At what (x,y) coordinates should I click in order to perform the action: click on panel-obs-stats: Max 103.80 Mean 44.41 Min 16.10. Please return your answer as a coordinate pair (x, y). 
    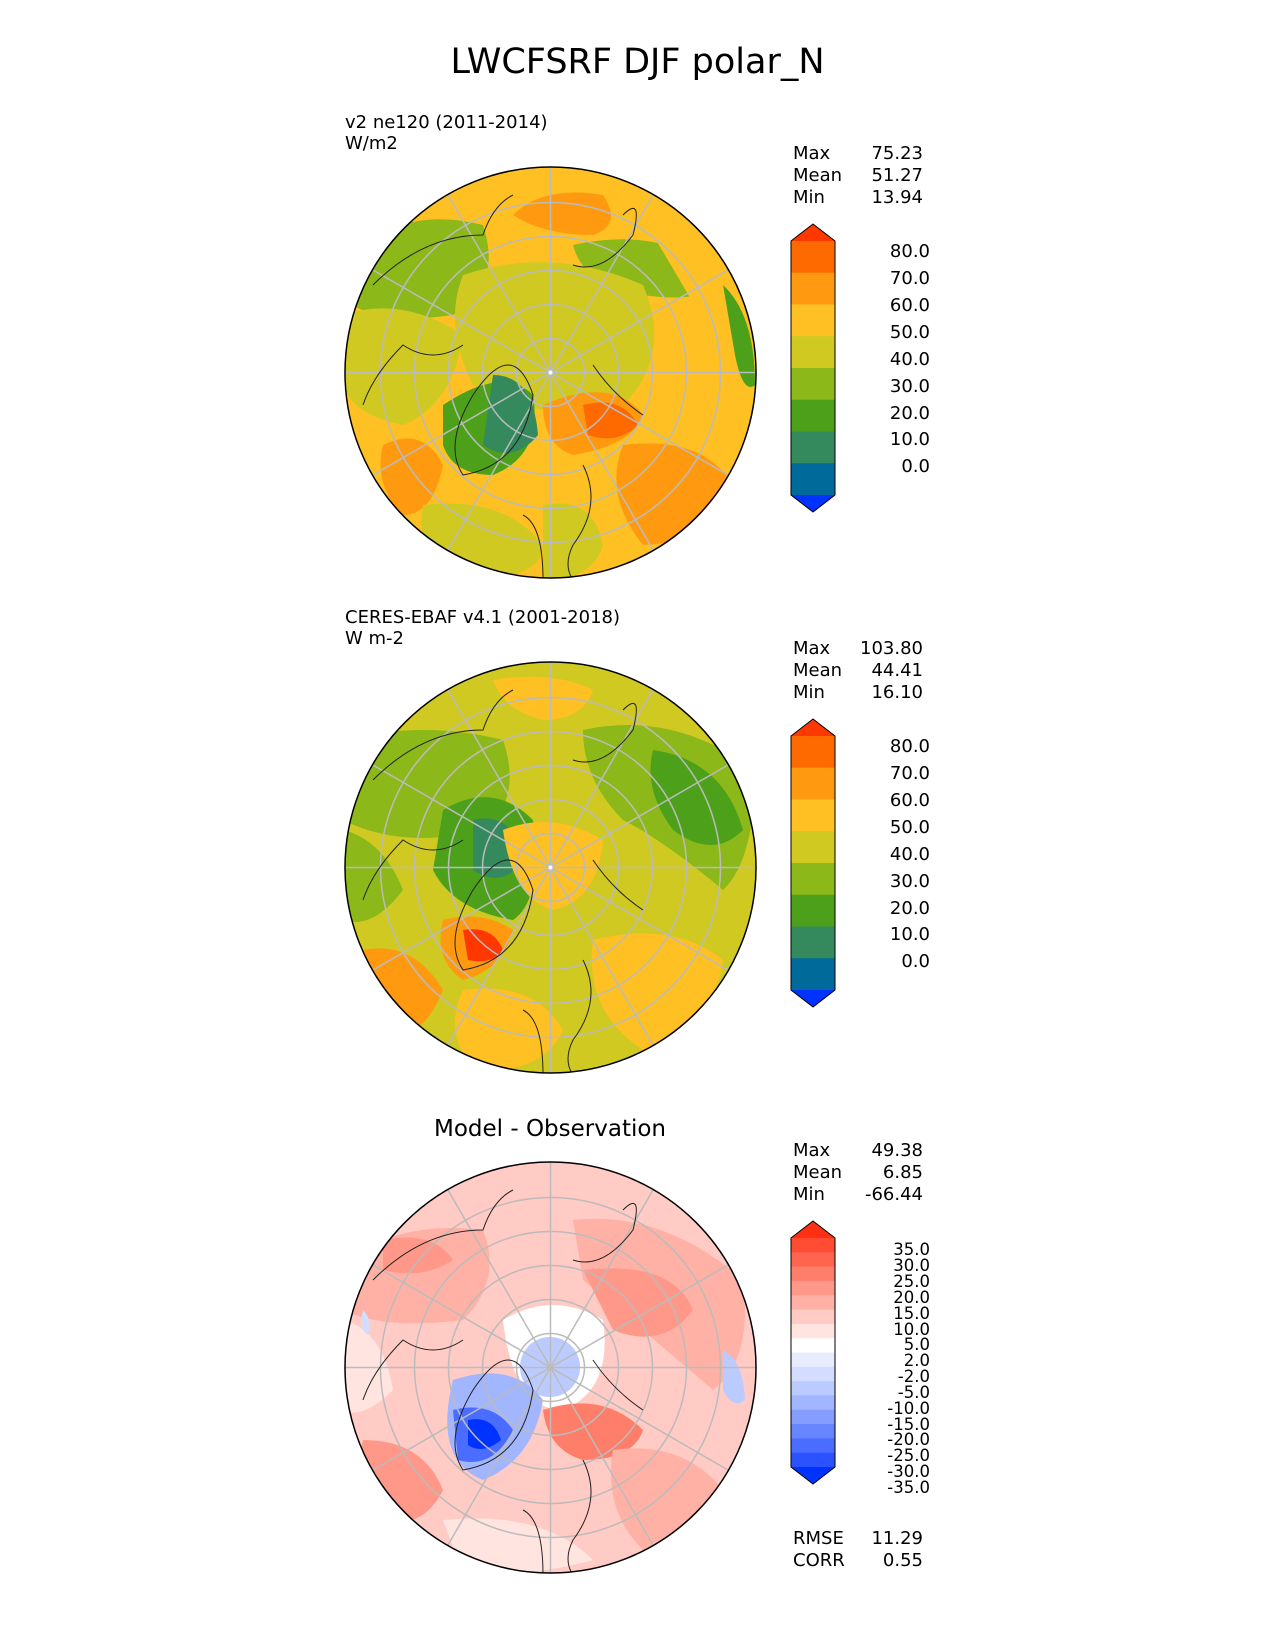
    Looking at the image, I should click on (858, 671).